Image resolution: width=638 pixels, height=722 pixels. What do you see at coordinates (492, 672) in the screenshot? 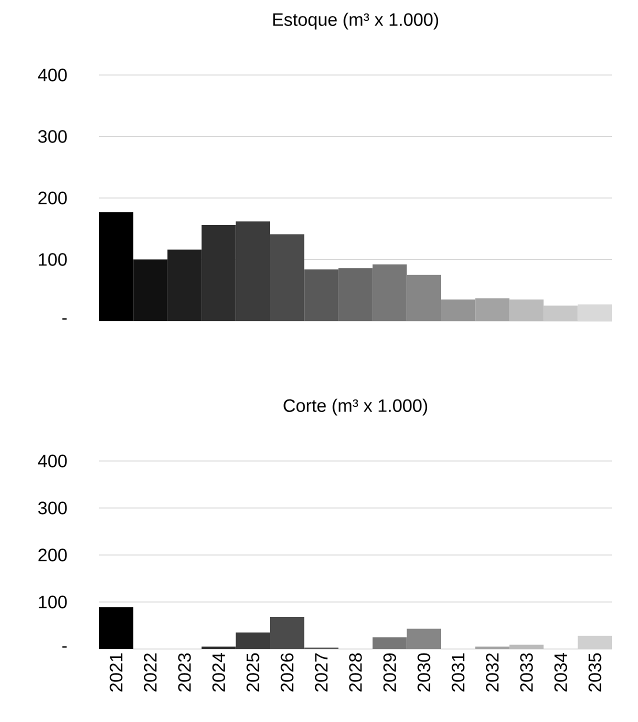
I see `x-tick-label: 2032` at bounding box center [492, 672].